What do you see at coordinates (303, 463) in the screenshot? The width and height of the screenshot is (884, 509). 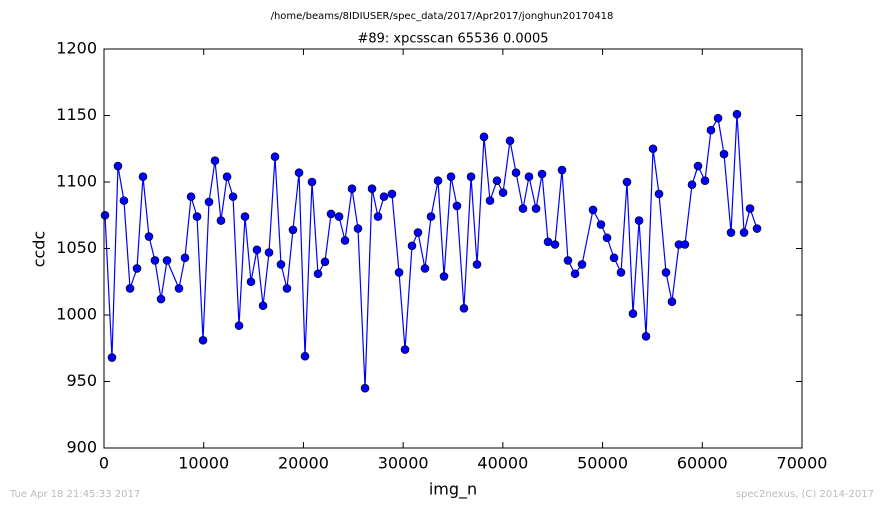 I see `x-tick-label: 20000` at bounding box center [303, 463].